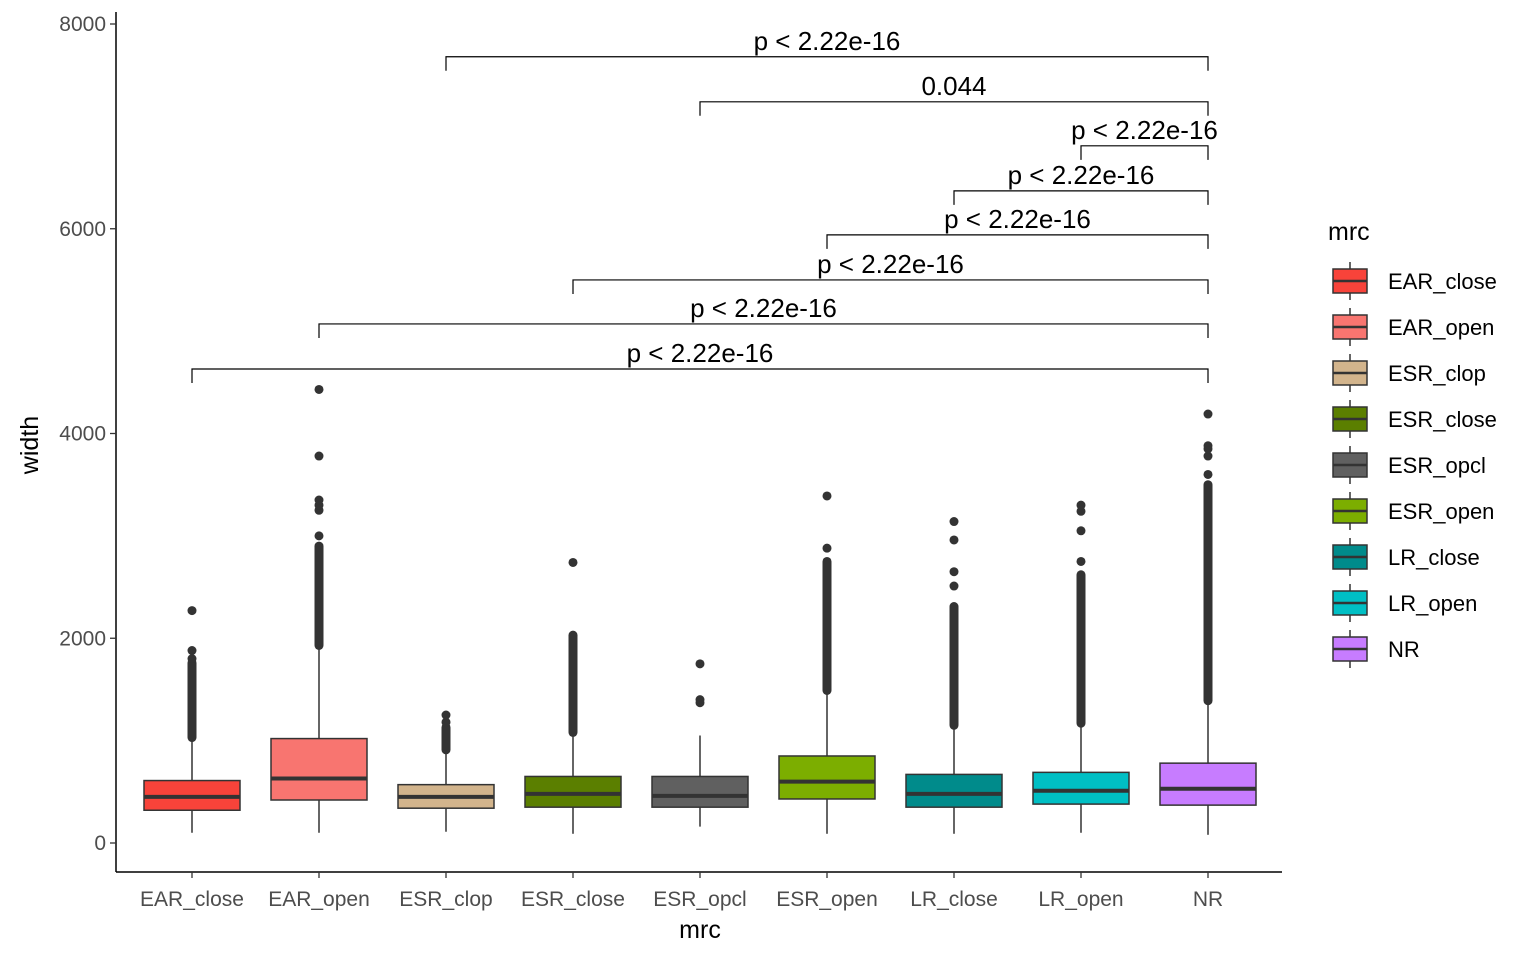 This screenshot has height=960, width=1536. Describe the element at coordinates (1349, 232) in the screenshot. I see `legend-title: mrc` at that location.